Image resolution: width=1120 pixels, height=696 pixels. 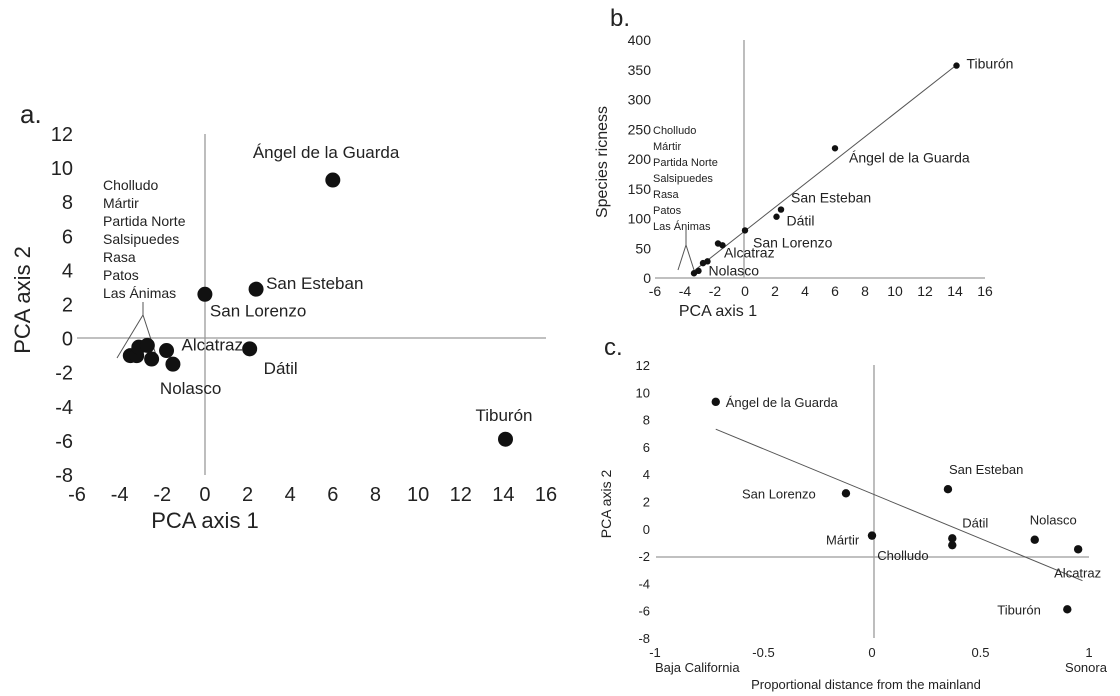 What do you see at coordinates (763, 652) in the screenshot?
I see `x-tick-label: -0.5` at bounding box center [763, 652].